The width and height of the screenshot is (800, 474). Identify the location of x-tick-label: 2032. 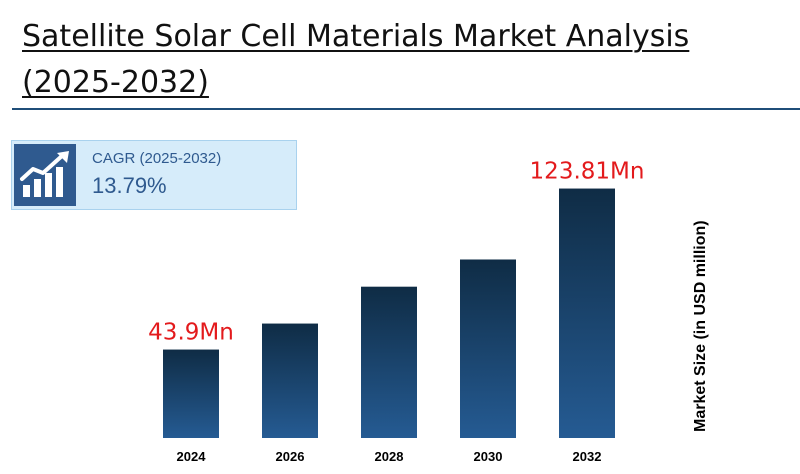
(587, 456).